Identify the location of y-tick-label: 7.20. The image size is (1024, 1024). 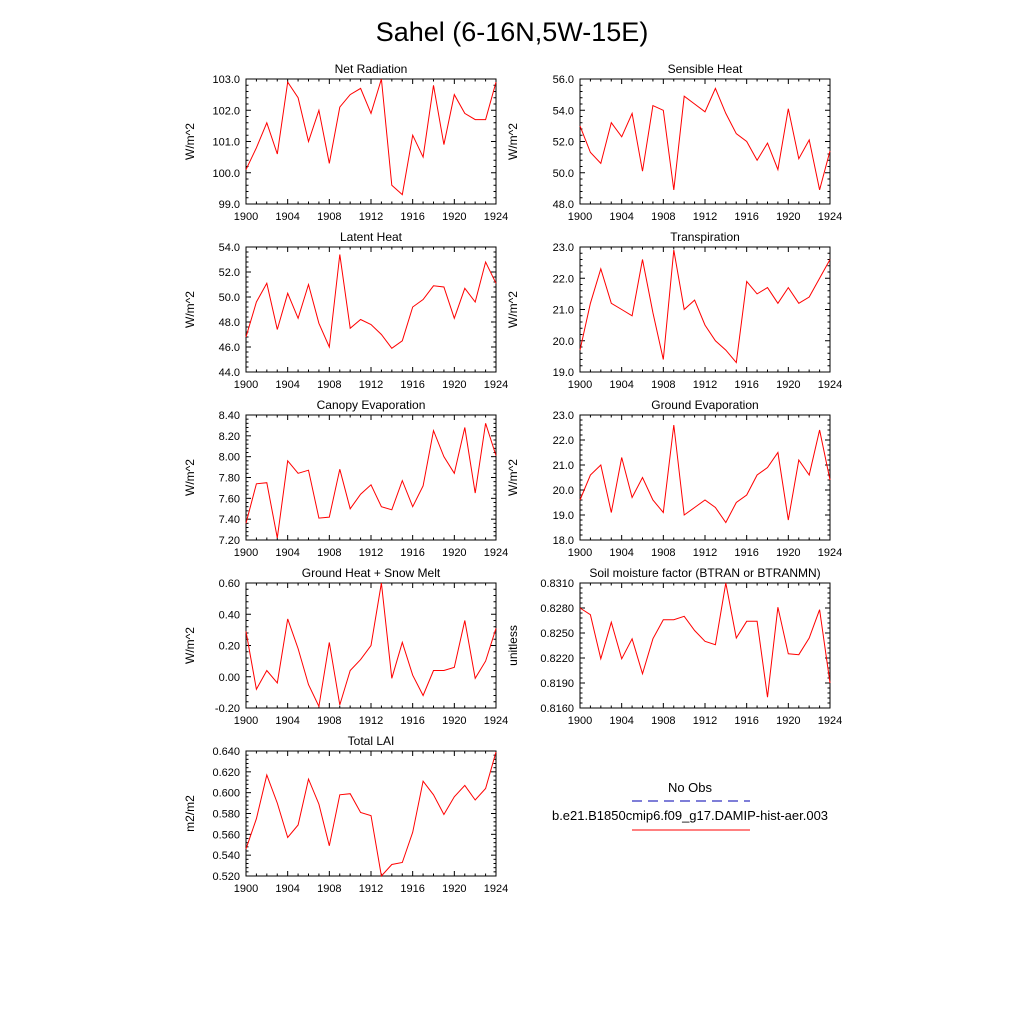
(229, 541).